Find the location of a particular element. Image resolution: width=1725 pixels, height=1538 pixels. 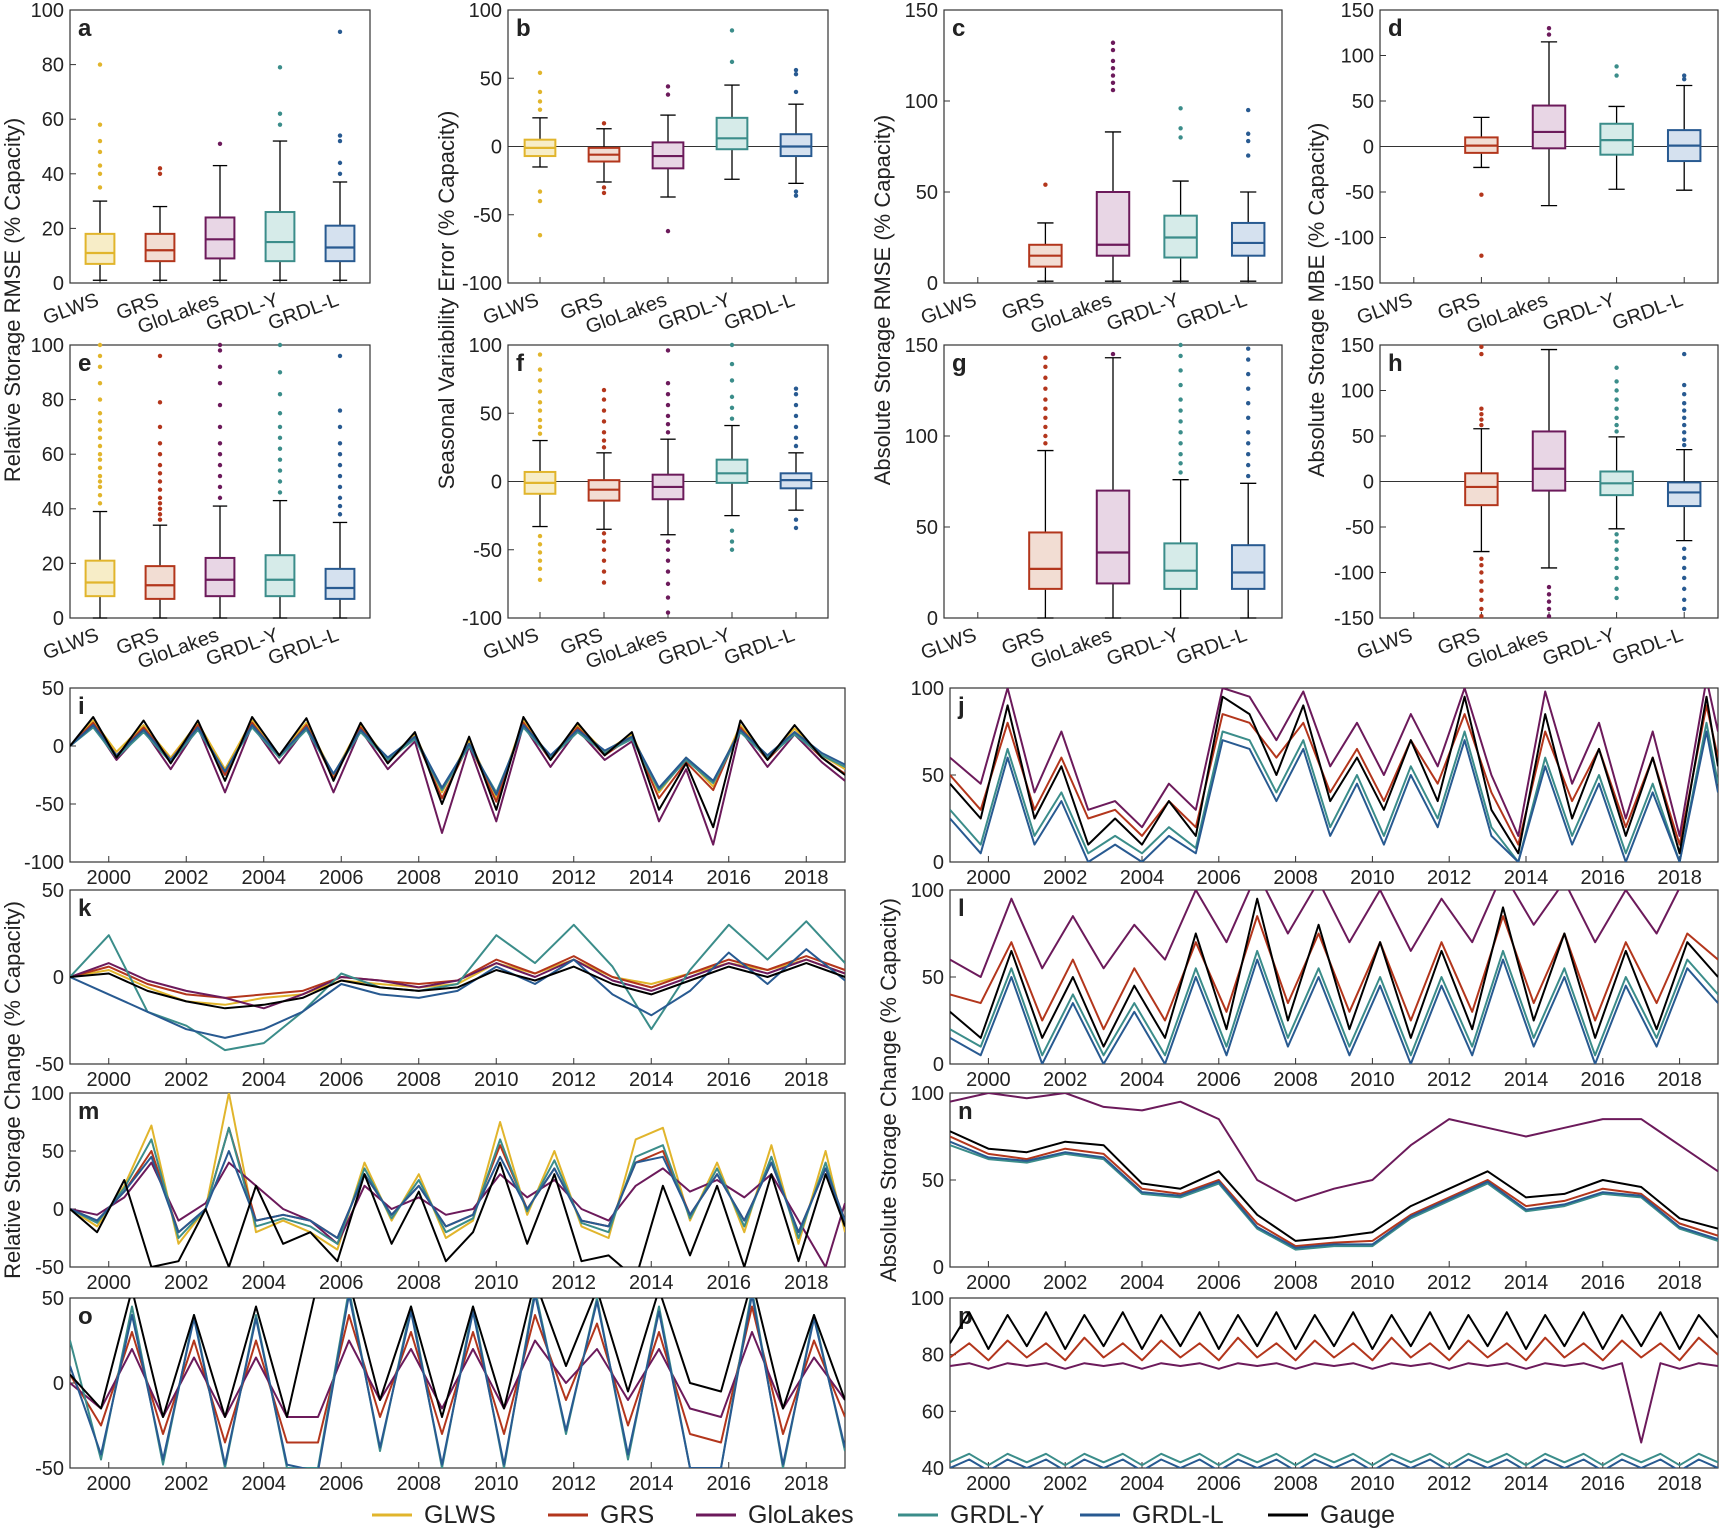

panel-letter: j is located at coordinates (961, 706).